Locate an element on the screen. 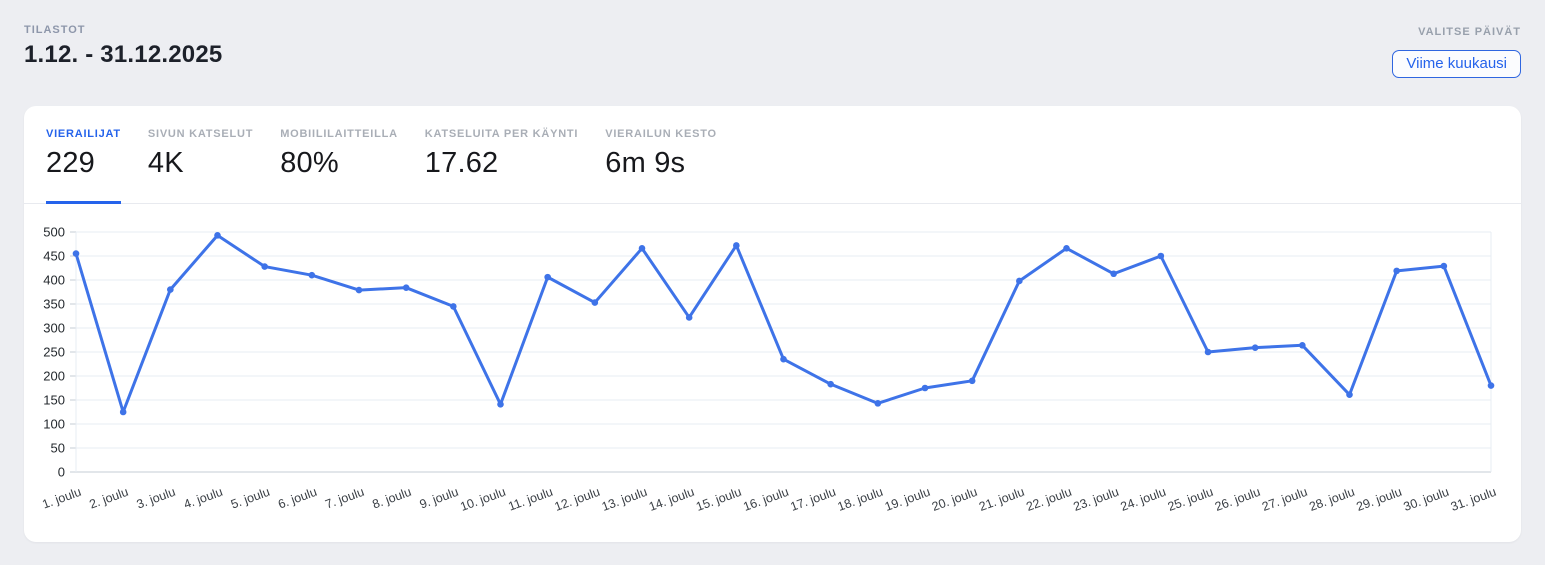  y-tick-label: 300 is located at coordinates (54, 328).